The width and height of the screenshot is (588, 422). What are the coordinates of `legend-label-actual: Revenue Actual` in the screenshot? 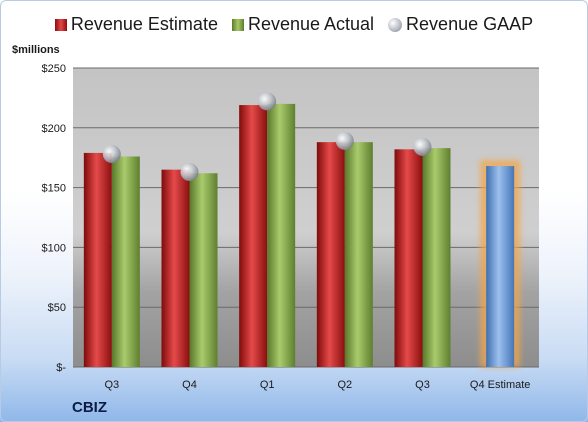 It's located at (311, 24).